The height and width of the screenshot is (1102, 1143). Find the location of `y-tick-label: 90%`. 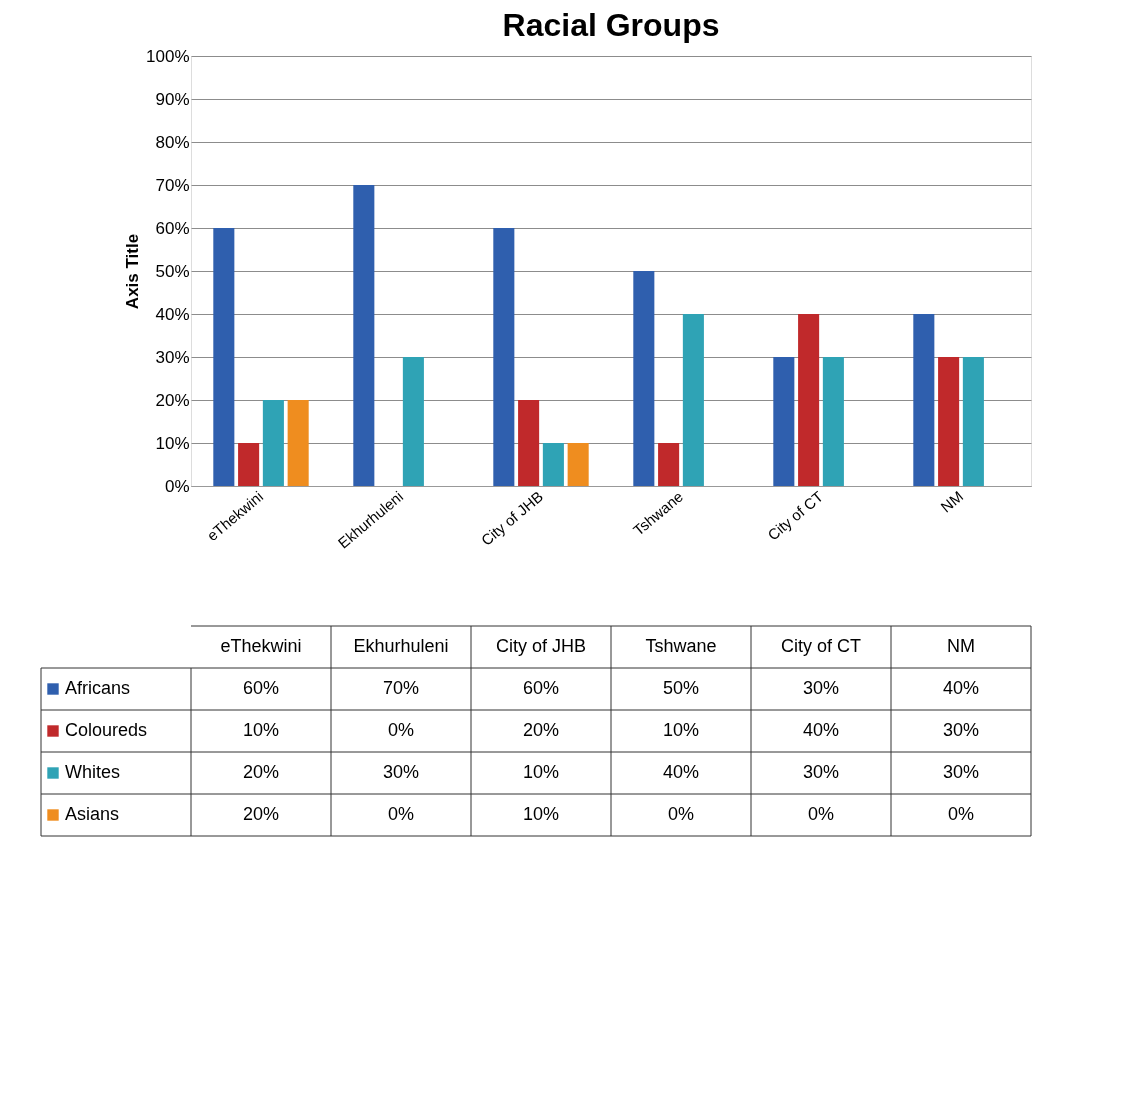

y-tick-label: 90% is located at coordinates (172, 99).